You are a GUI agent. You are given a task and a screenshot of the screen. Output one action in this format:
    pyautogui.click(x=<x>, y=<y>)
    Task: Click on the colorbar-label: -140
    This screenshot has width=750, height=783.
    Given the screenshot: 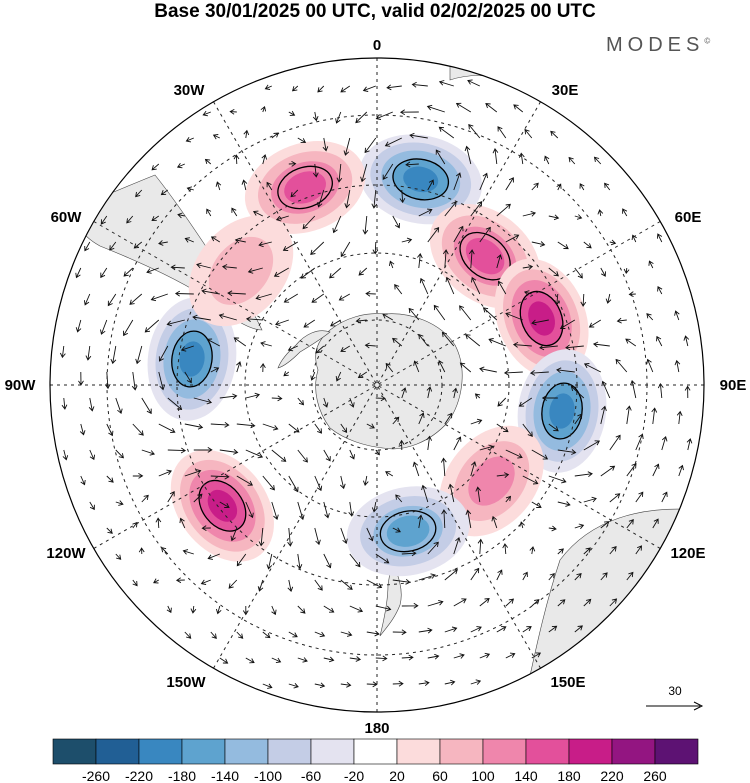 What is the action you would take?
    pyautogui.click(x=225, y=775)
    